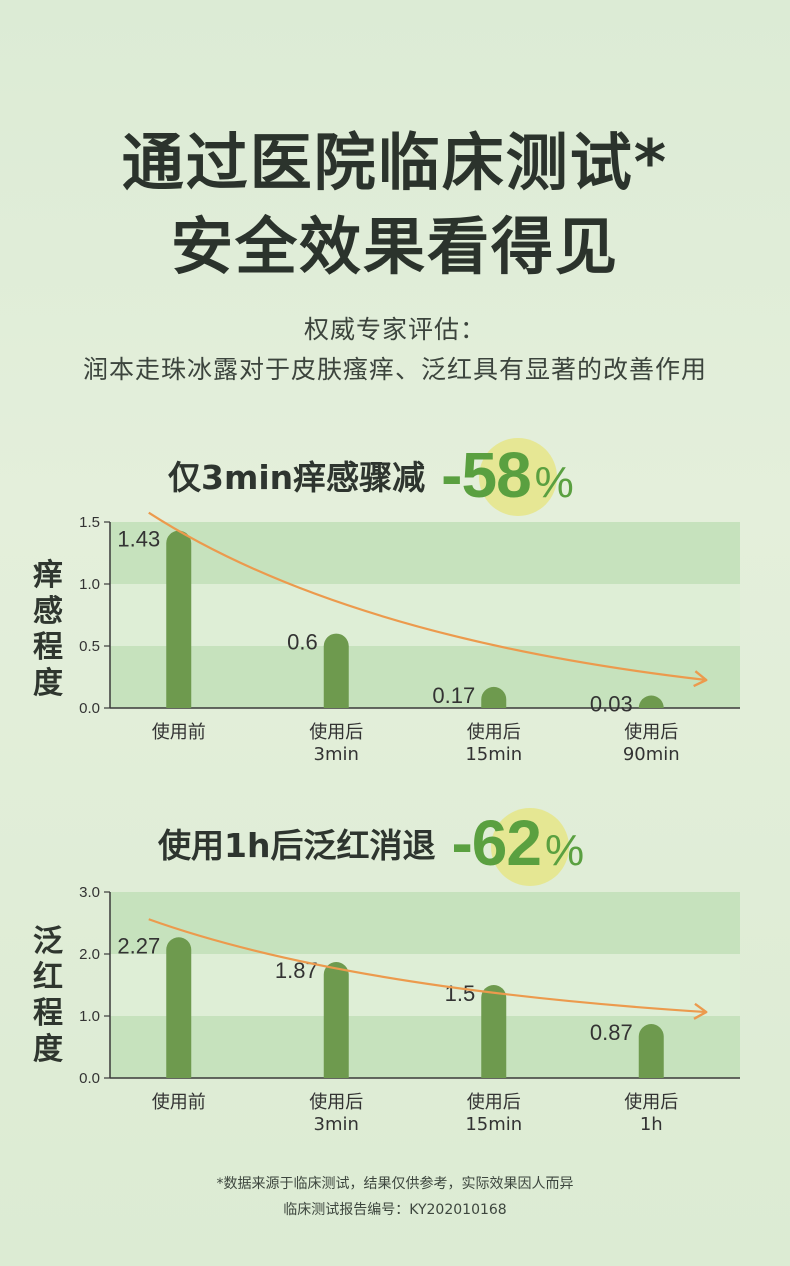  I want to click on itch-category-label: 3min, so click(336, 754).